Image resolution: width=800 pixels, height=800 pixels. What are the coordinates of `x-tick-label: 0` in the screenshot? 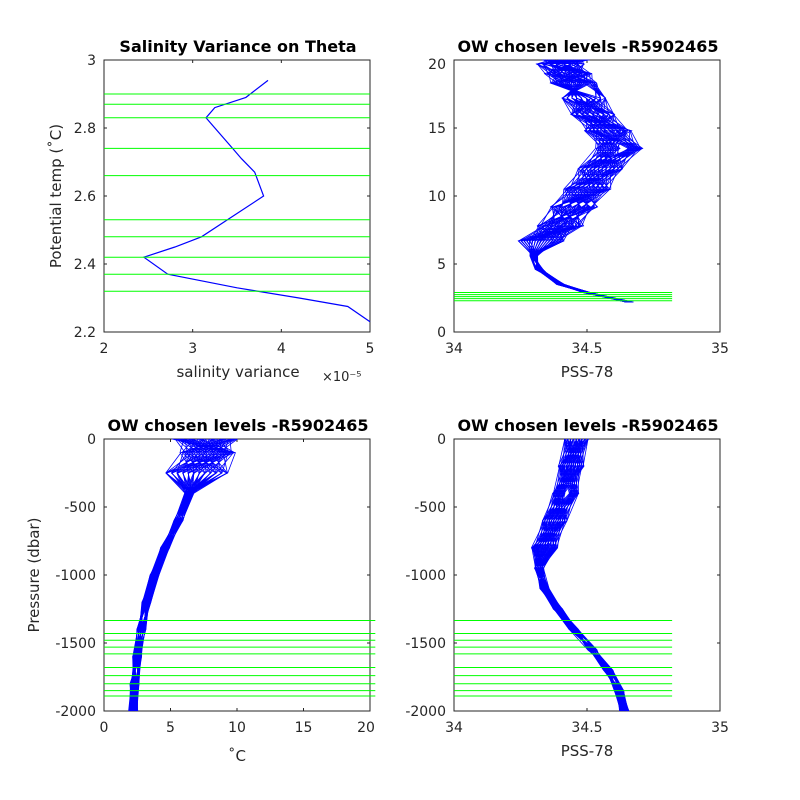 It's located at (104, 728).